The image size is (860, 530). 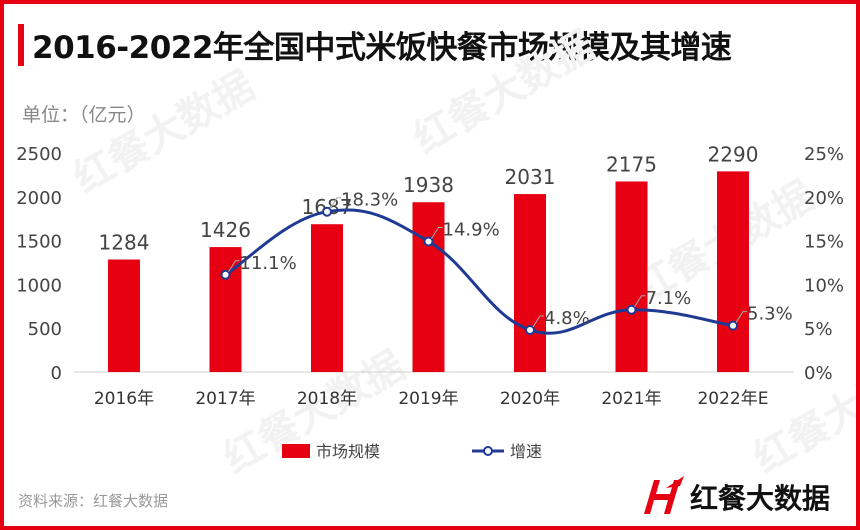 I want to click on x-tick: 2018年, so click(x=327, y=399).